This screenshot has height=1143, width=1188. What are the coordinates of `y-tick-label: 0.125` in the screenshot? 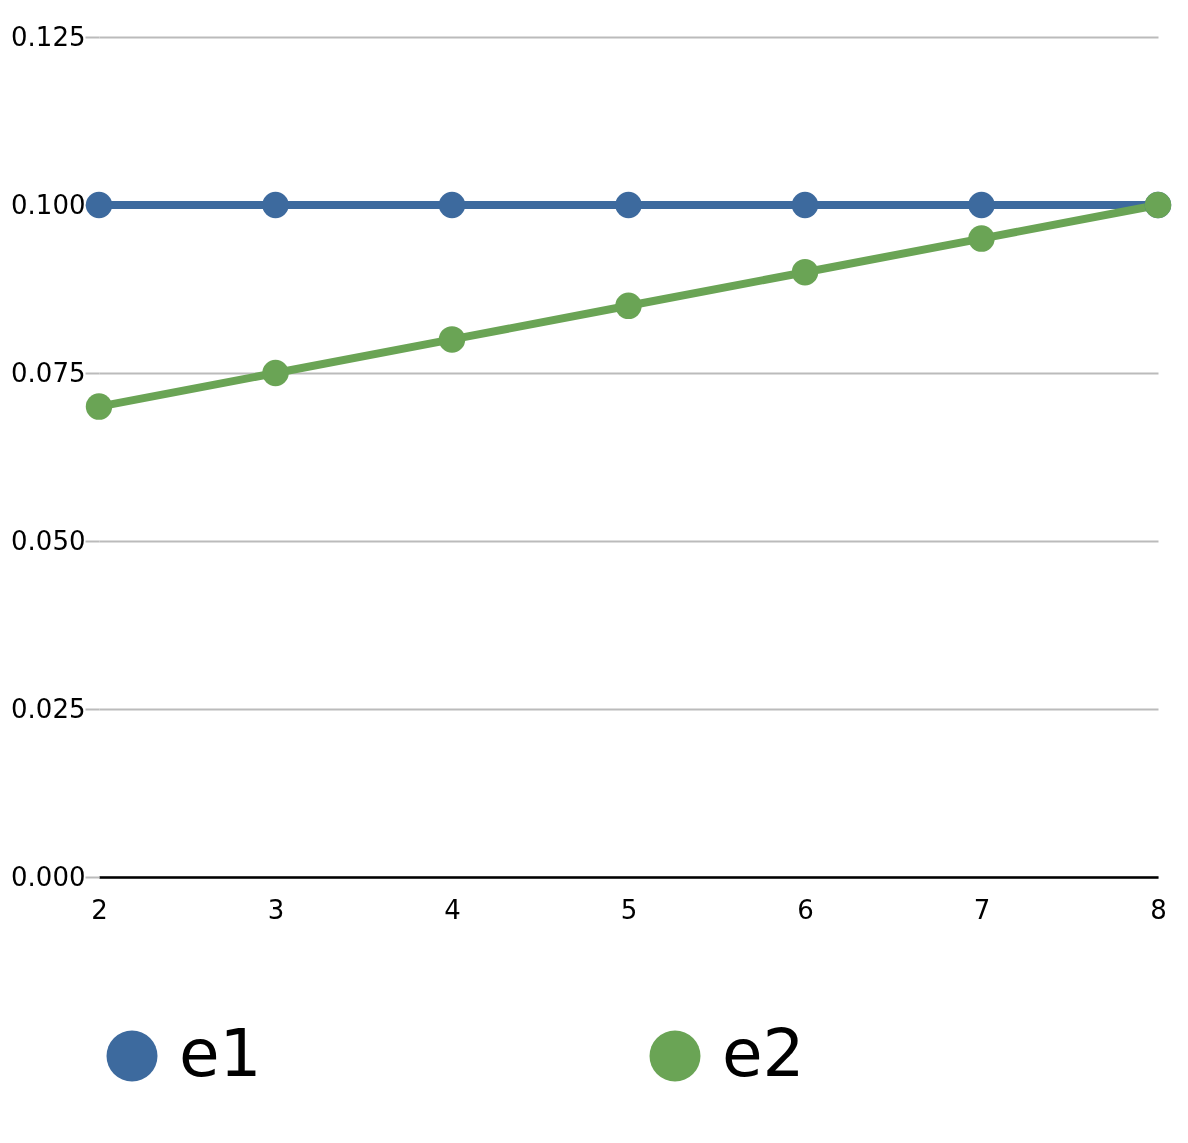 It's located at (48, 36).